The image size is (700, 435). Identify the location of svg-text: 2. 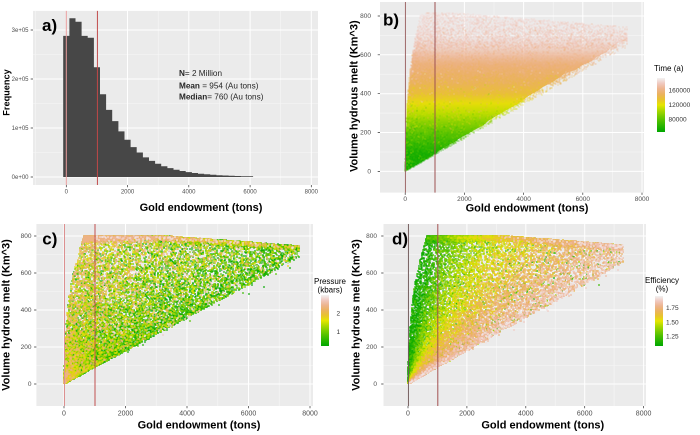
(339, 314).